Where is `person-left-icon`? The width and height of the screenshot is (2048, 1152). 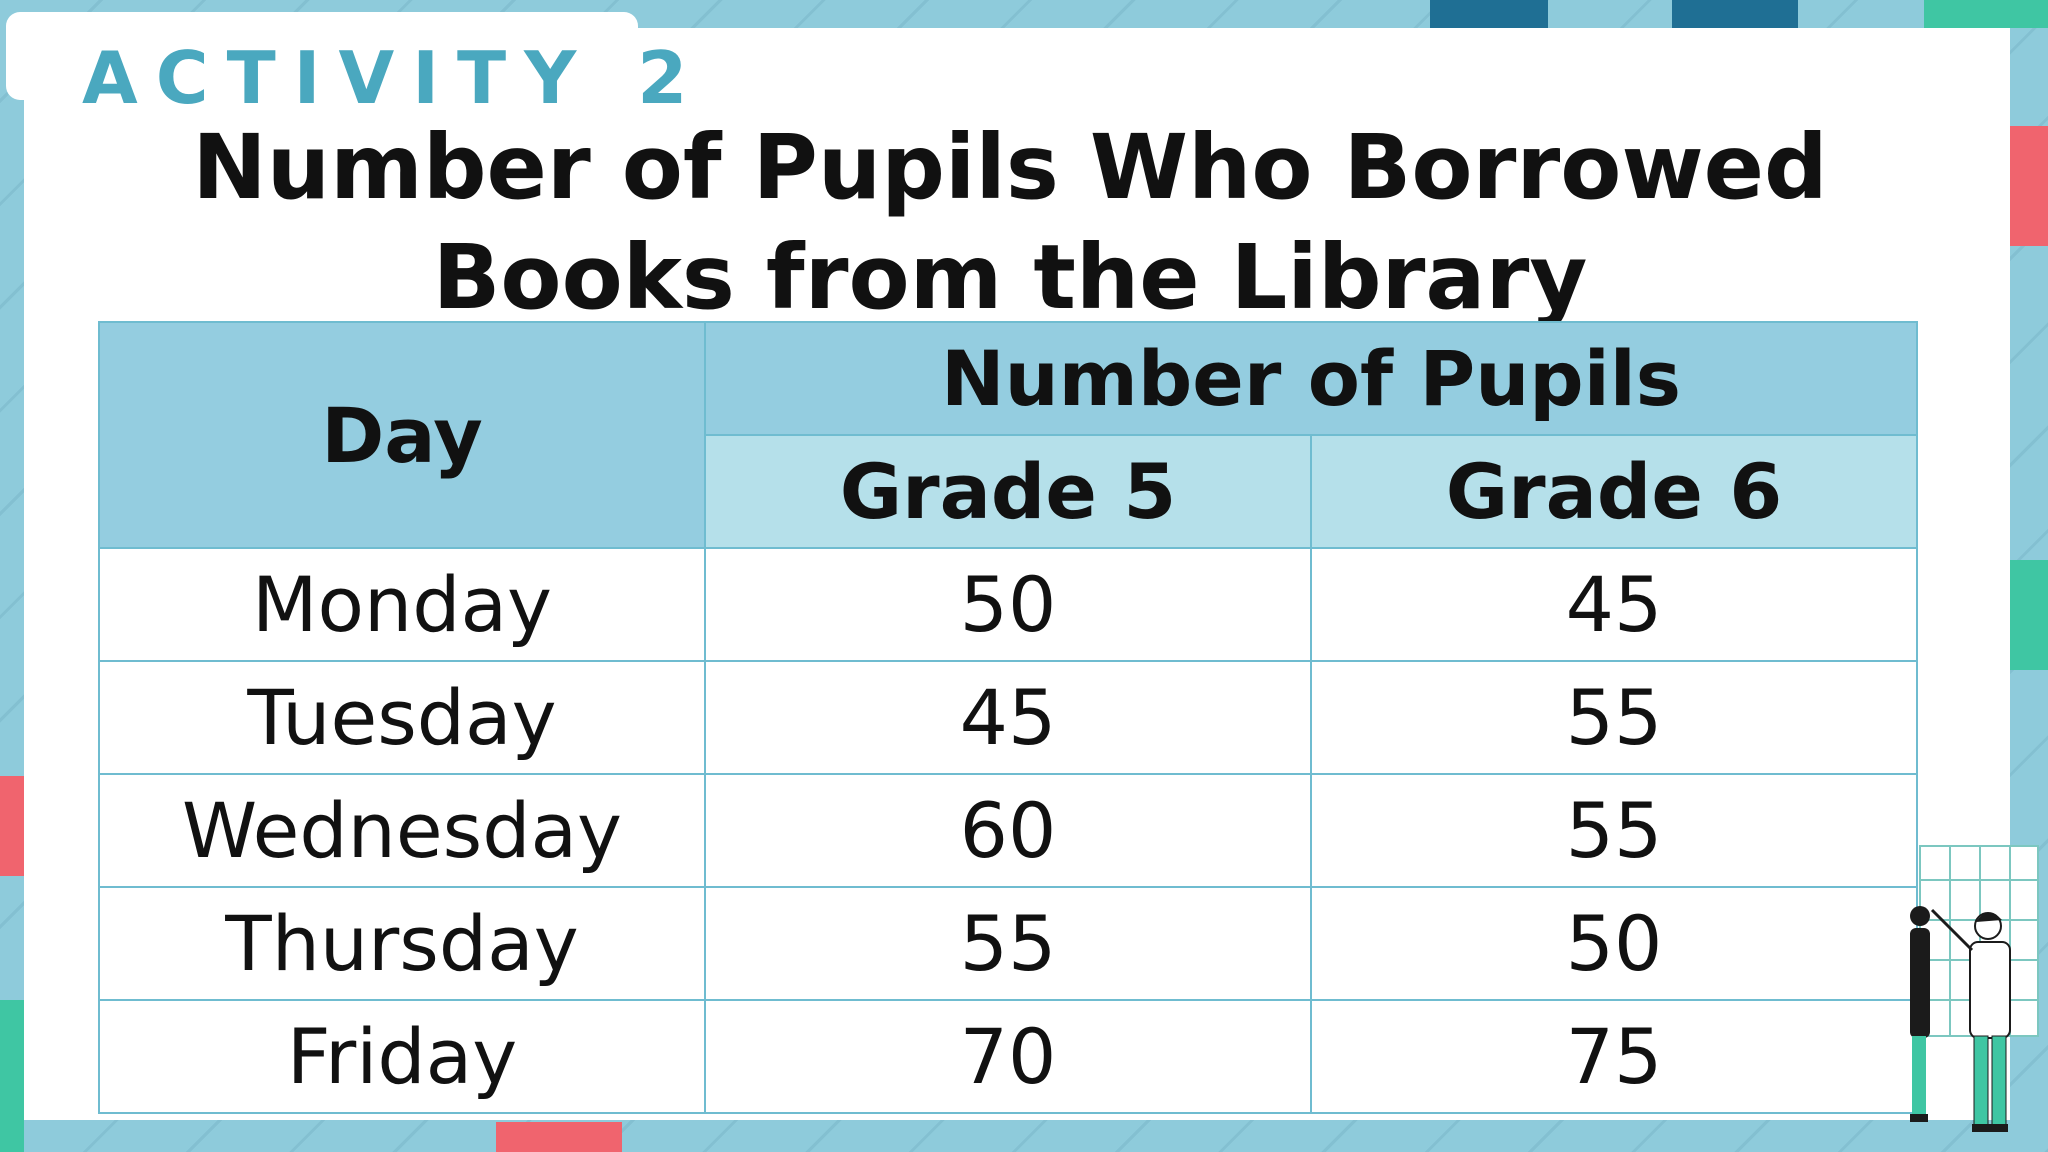
person-left-icon is located at coordinates (1920, 1014).